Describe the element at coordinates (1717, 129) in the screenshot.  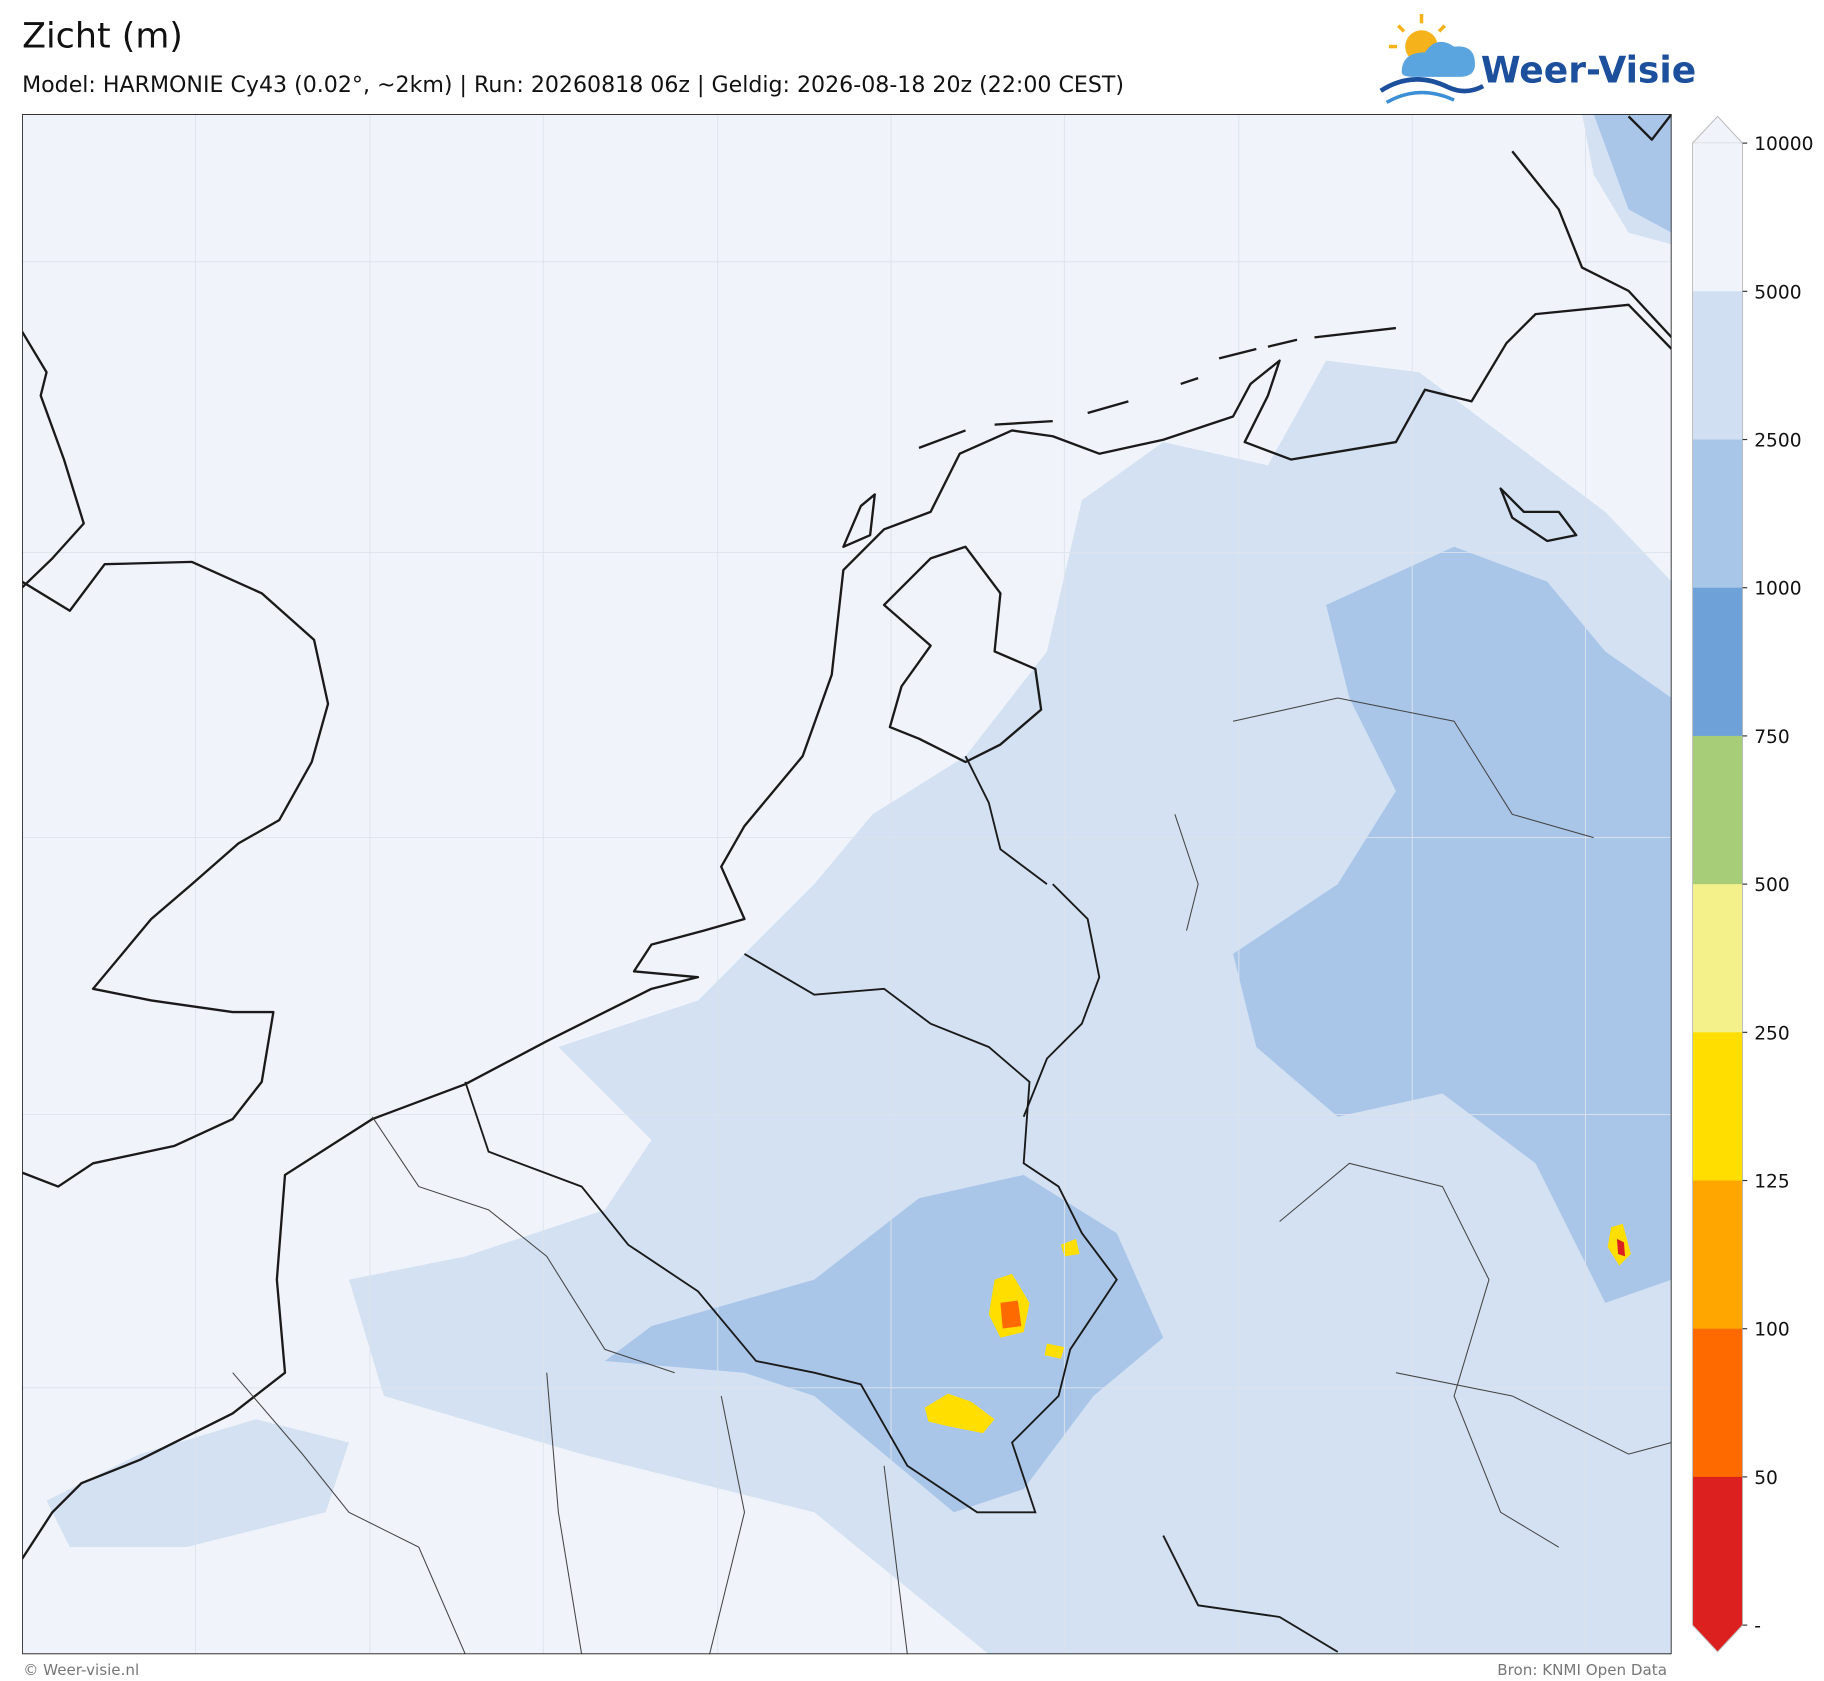
I see `colorbar-extend-top` at that location.